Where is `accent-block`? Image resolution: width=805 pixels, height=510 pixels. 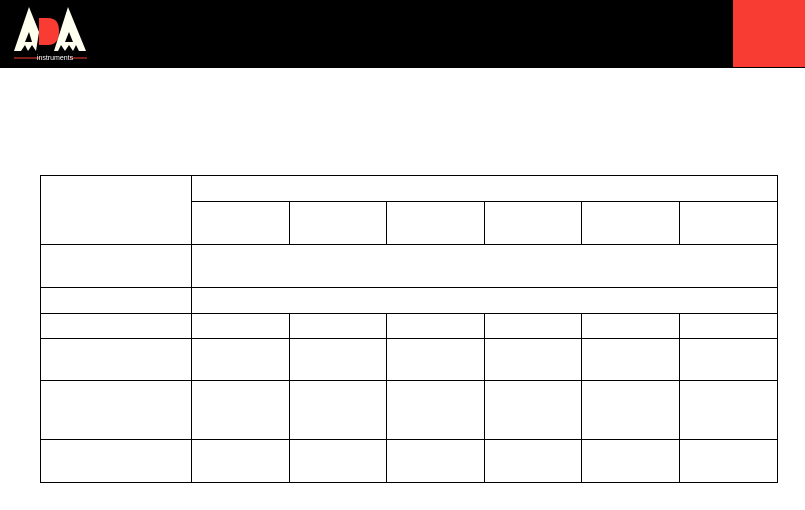 accent-block is located at coordinates (769, 33).